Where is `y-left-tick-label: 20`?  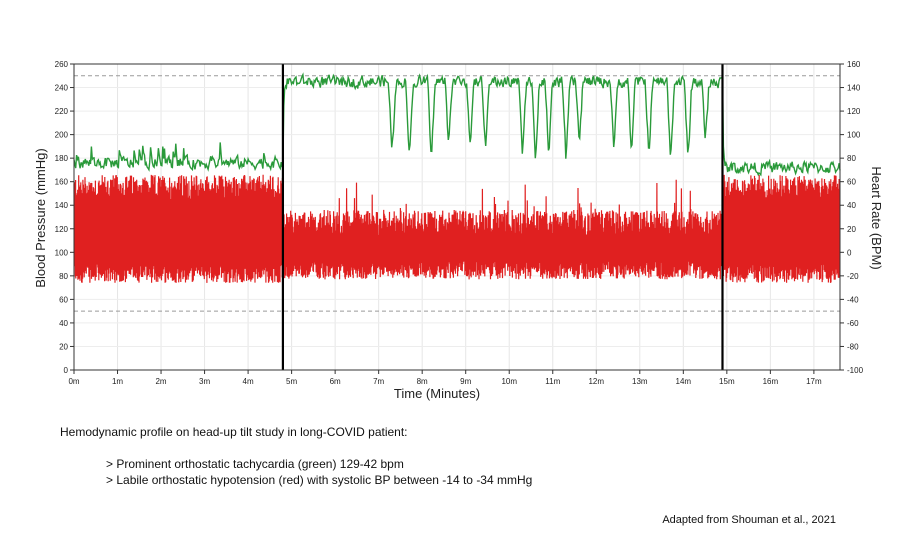 y-left-tick-label: 20 is located at coordinates (63, 346).